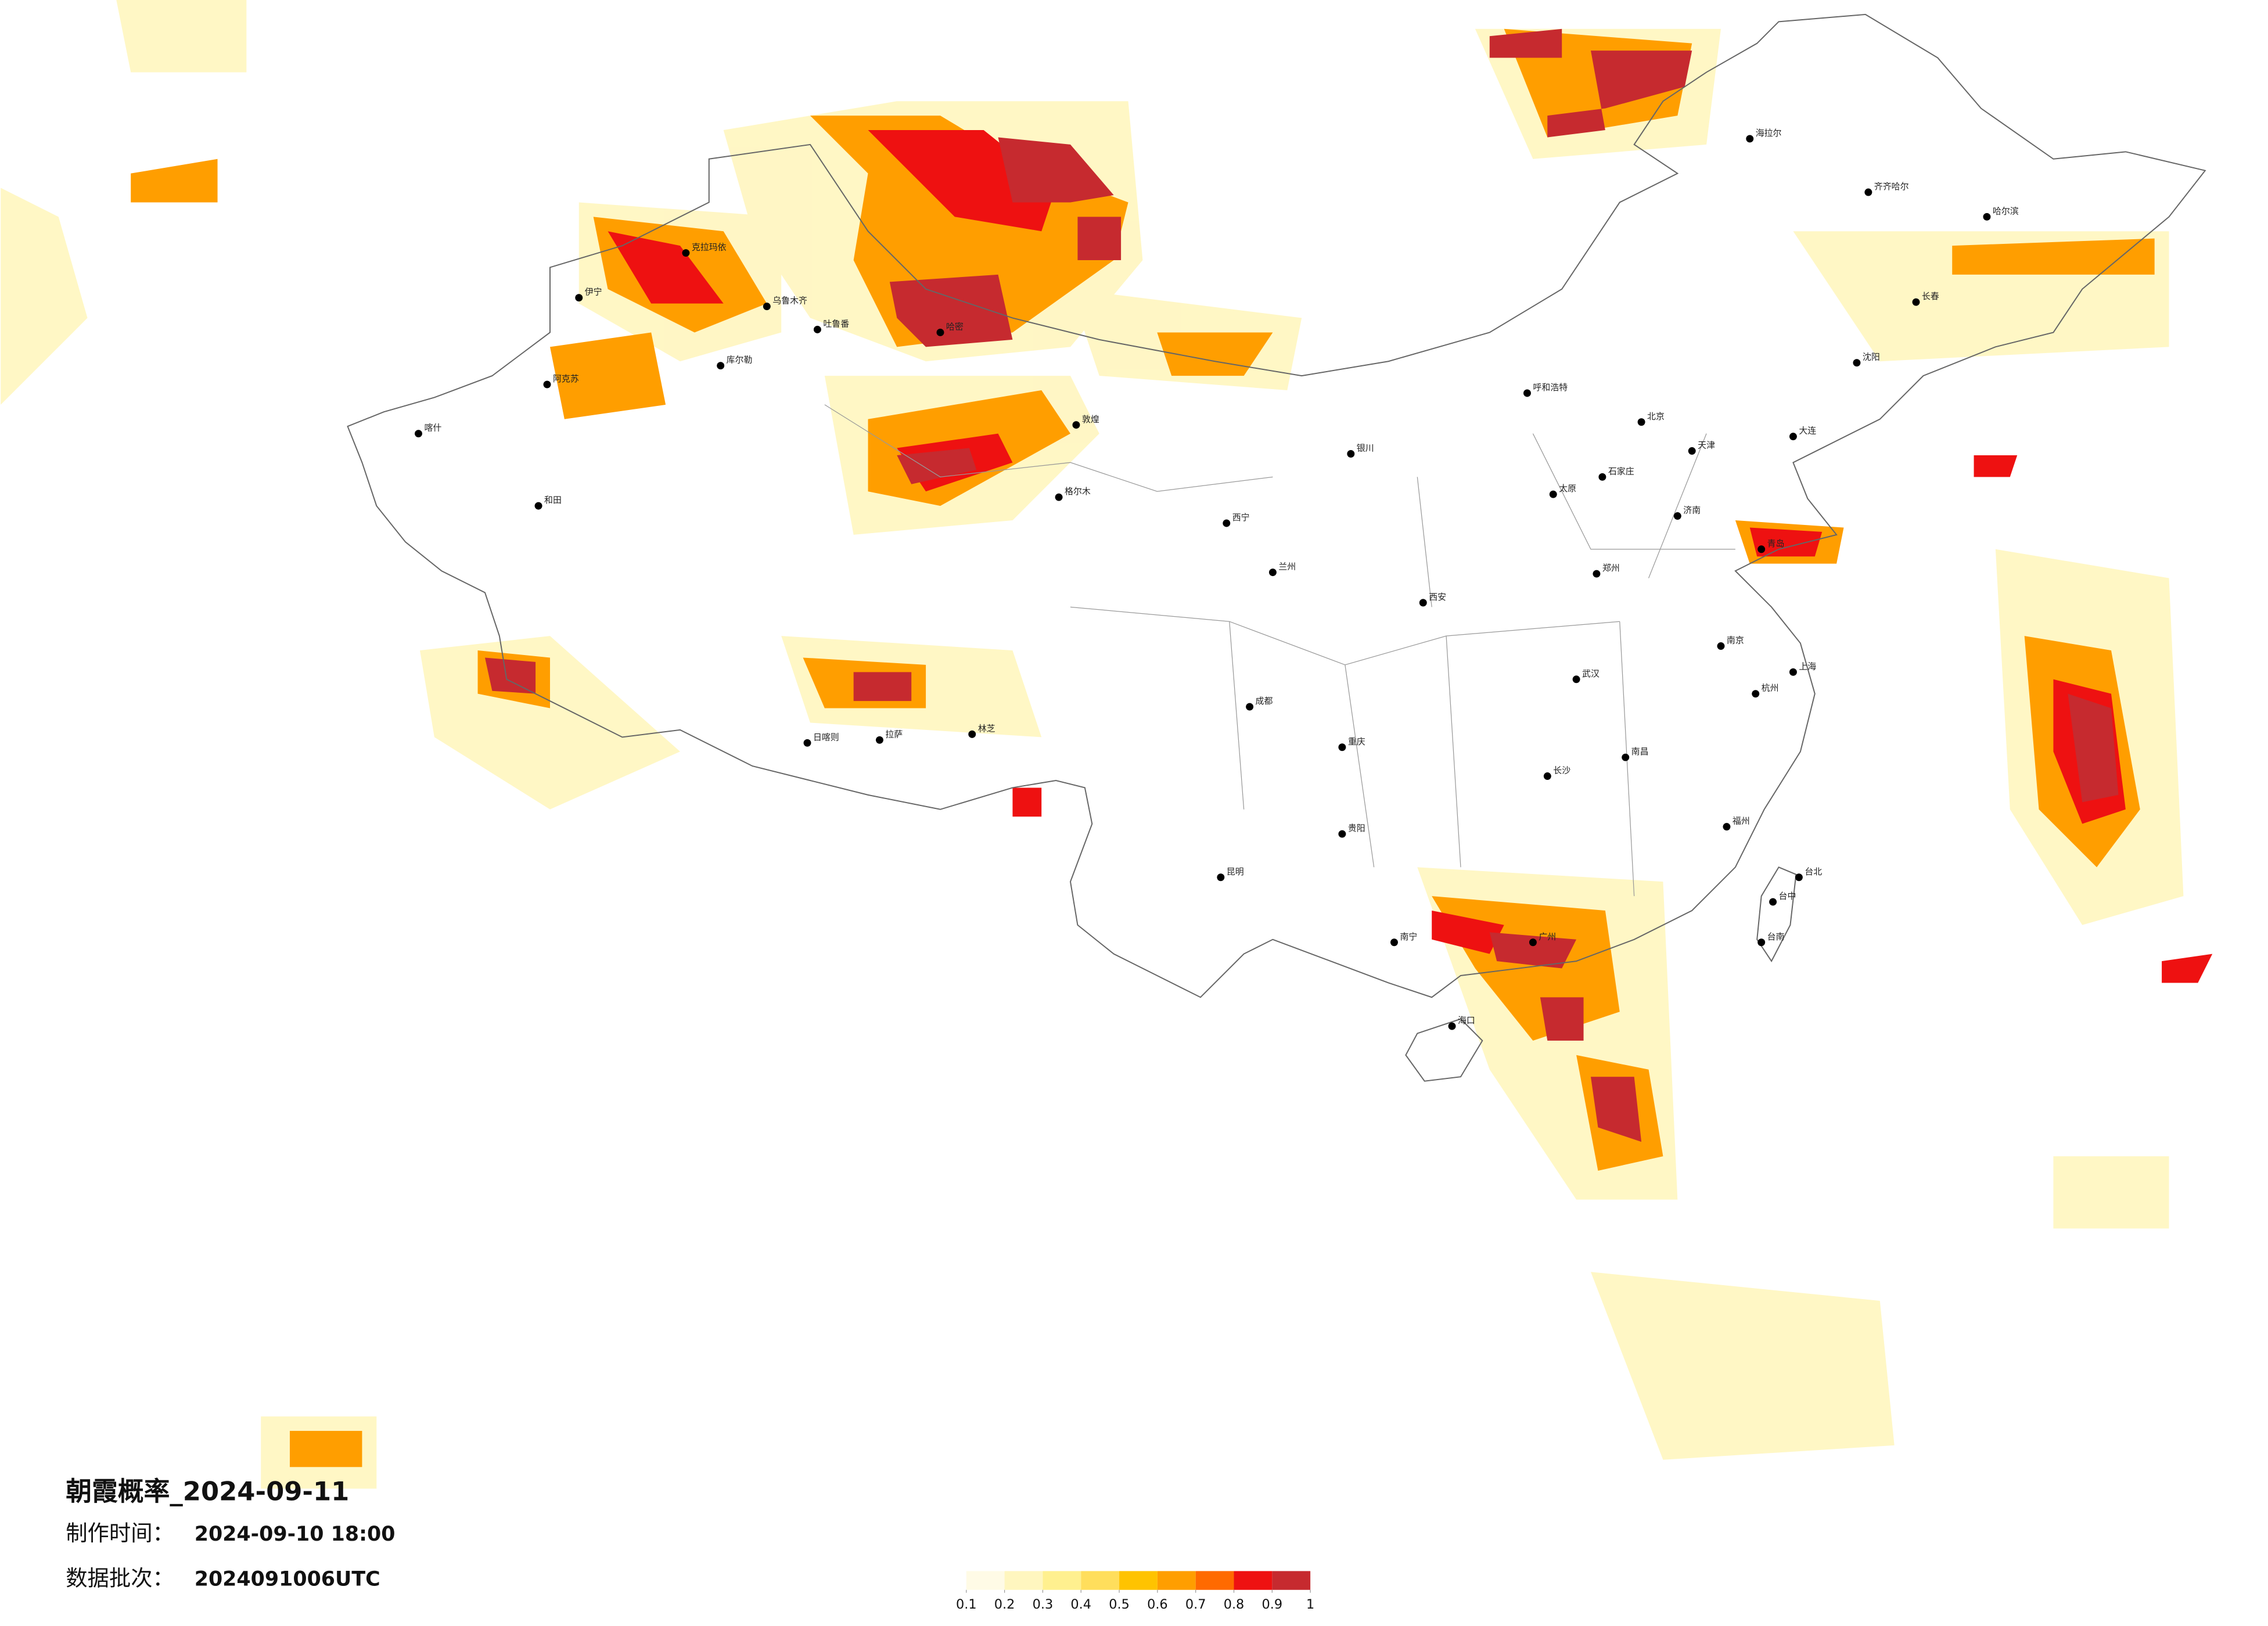 The image size is (2268, 1626). What do you see at coordinates (1078, 491) in the screenshot?
I see `city-label: 格尔木` at bounding box center [1078, 491].